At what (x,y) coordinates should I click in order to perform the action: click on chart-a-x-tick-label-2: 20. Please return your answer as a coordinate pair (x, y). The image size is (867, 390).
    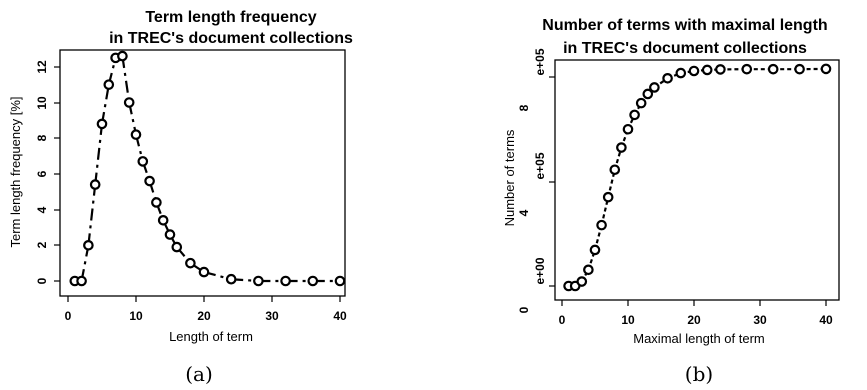
    Looking at the image, I should click on (204, 316).